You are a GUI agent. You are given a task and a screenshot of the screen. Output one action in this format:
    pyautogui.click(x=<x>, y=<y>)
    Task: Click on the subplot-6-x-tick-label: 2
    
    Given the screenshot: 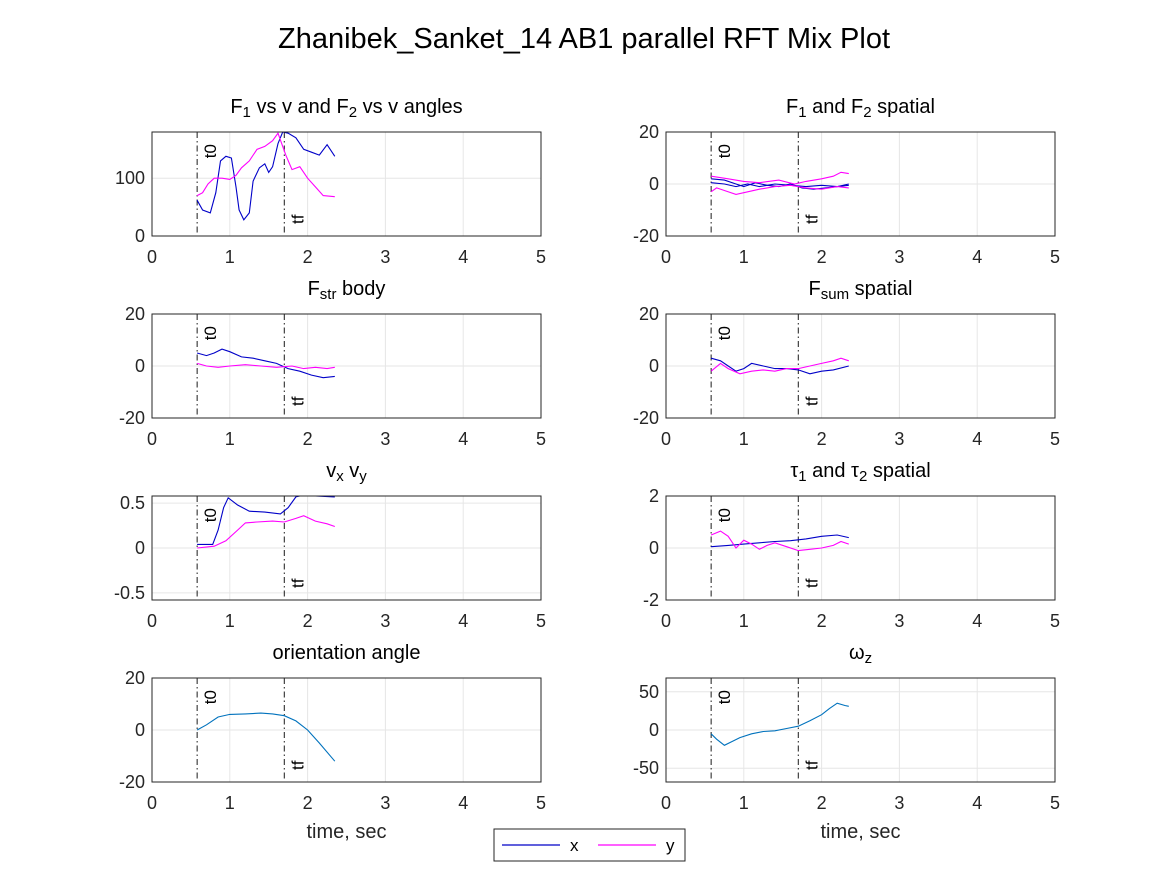 What is the action you would take?
    pyautogui.click(x=822, y=621)
    